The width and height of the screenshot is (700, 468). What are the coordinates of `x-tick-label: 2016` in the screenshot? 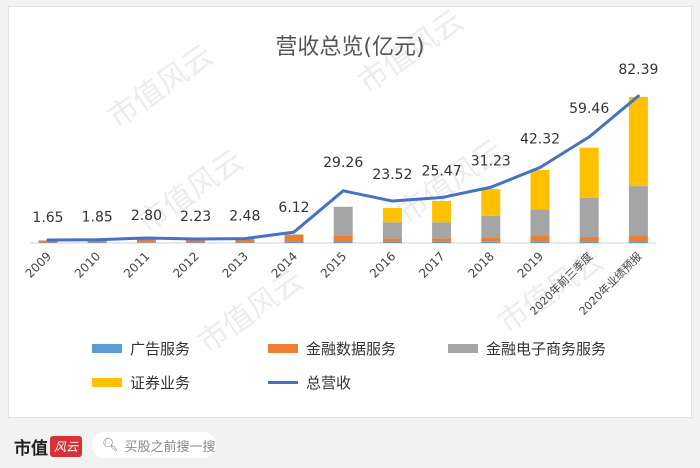 It's located at (382, 264).